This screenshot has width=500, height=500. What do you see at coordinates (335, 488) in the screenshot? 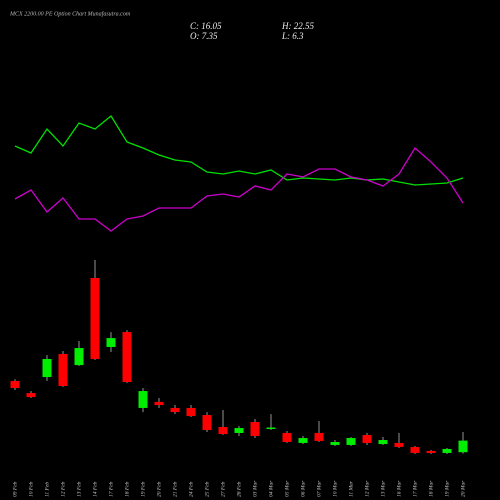
I see `x-tick-label: 10 Mar` at bounding box center [335, 488].